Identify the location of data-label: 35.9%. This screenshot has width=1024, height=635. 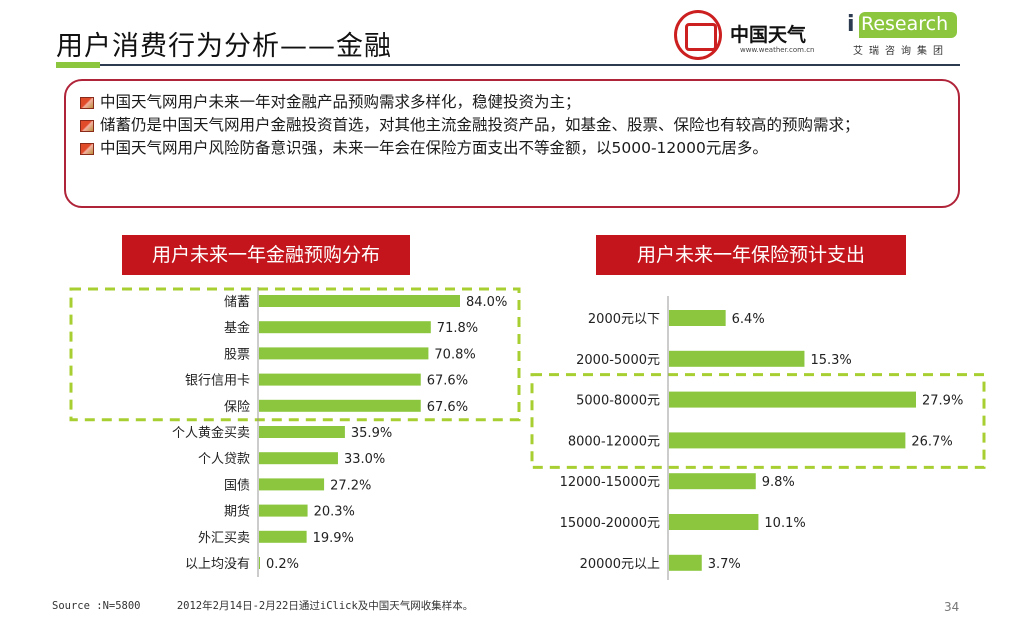
(371, 433).